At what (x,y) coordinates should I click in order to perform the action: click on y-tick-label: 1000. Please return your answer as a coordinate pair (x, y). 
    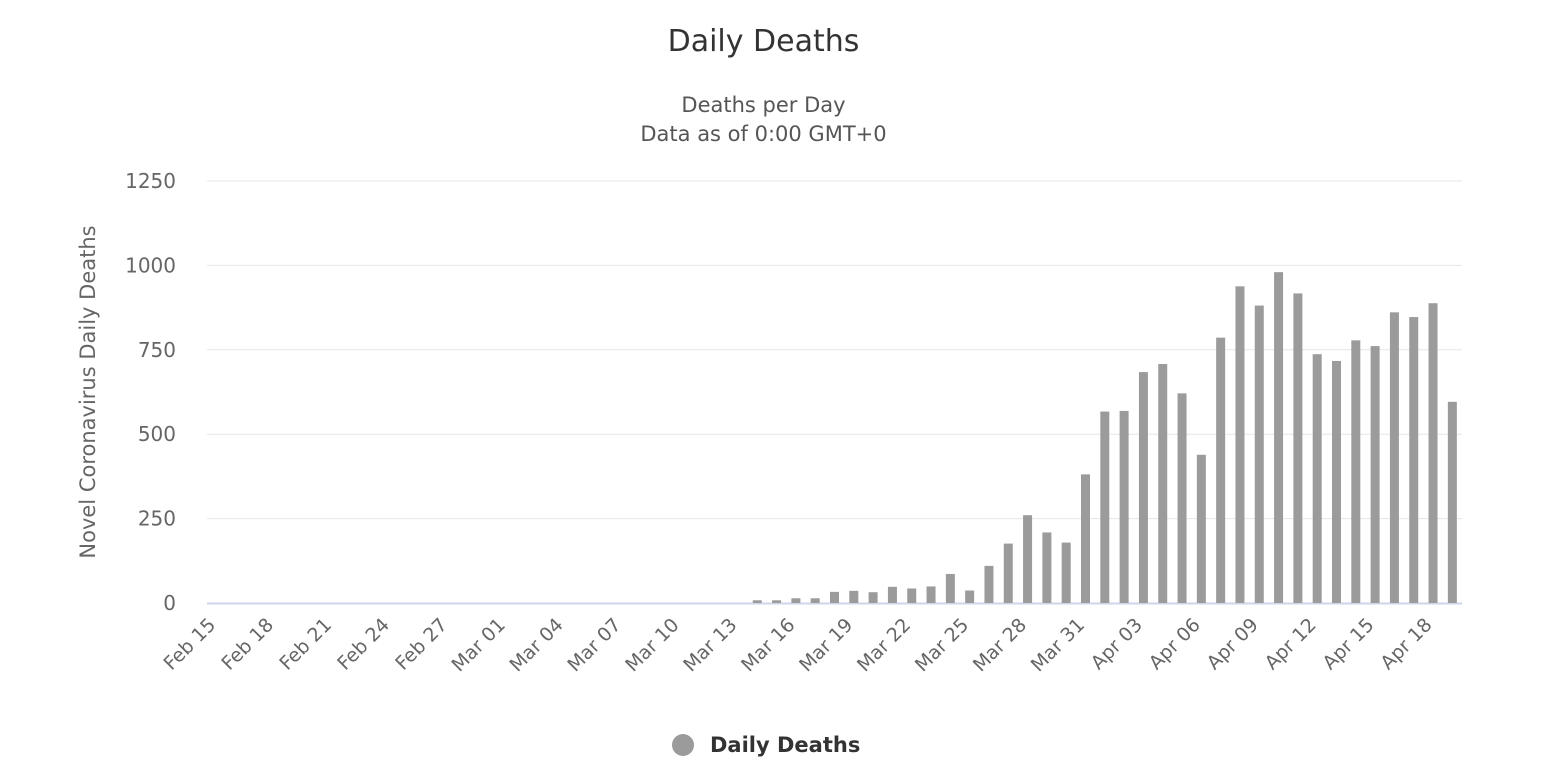
    Looking at the image, I should click on (150, 265).